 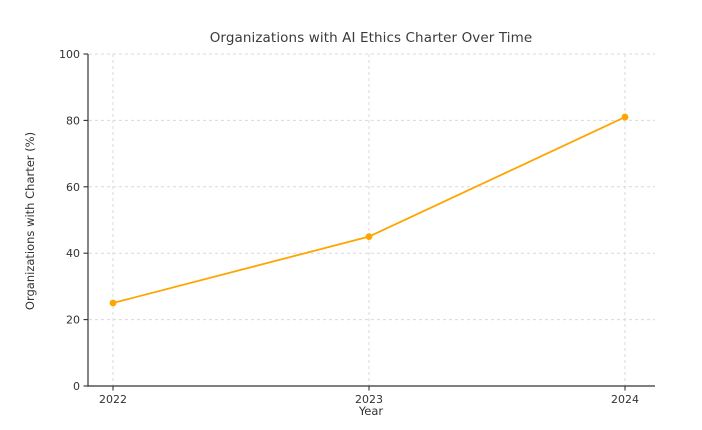 I want to click on y-tick-label: 100, so click(x=69, y=54).